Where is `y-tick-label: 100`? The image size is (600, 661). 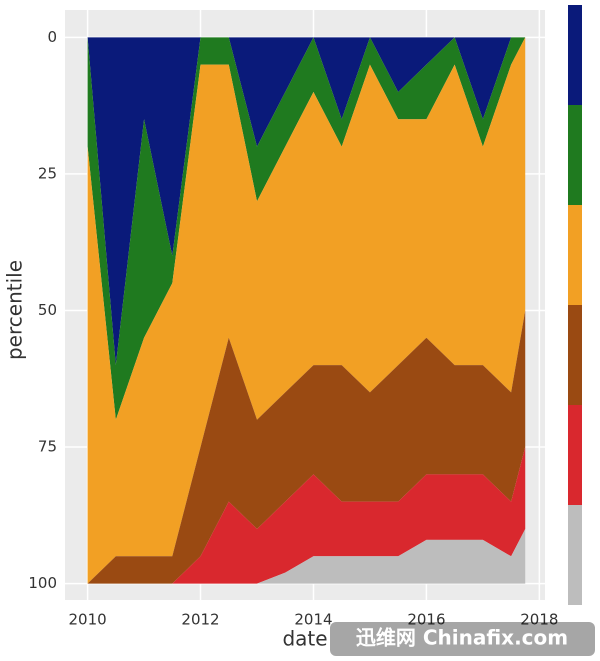
y-tick-label: 100 is located at coordinates (42, 583).